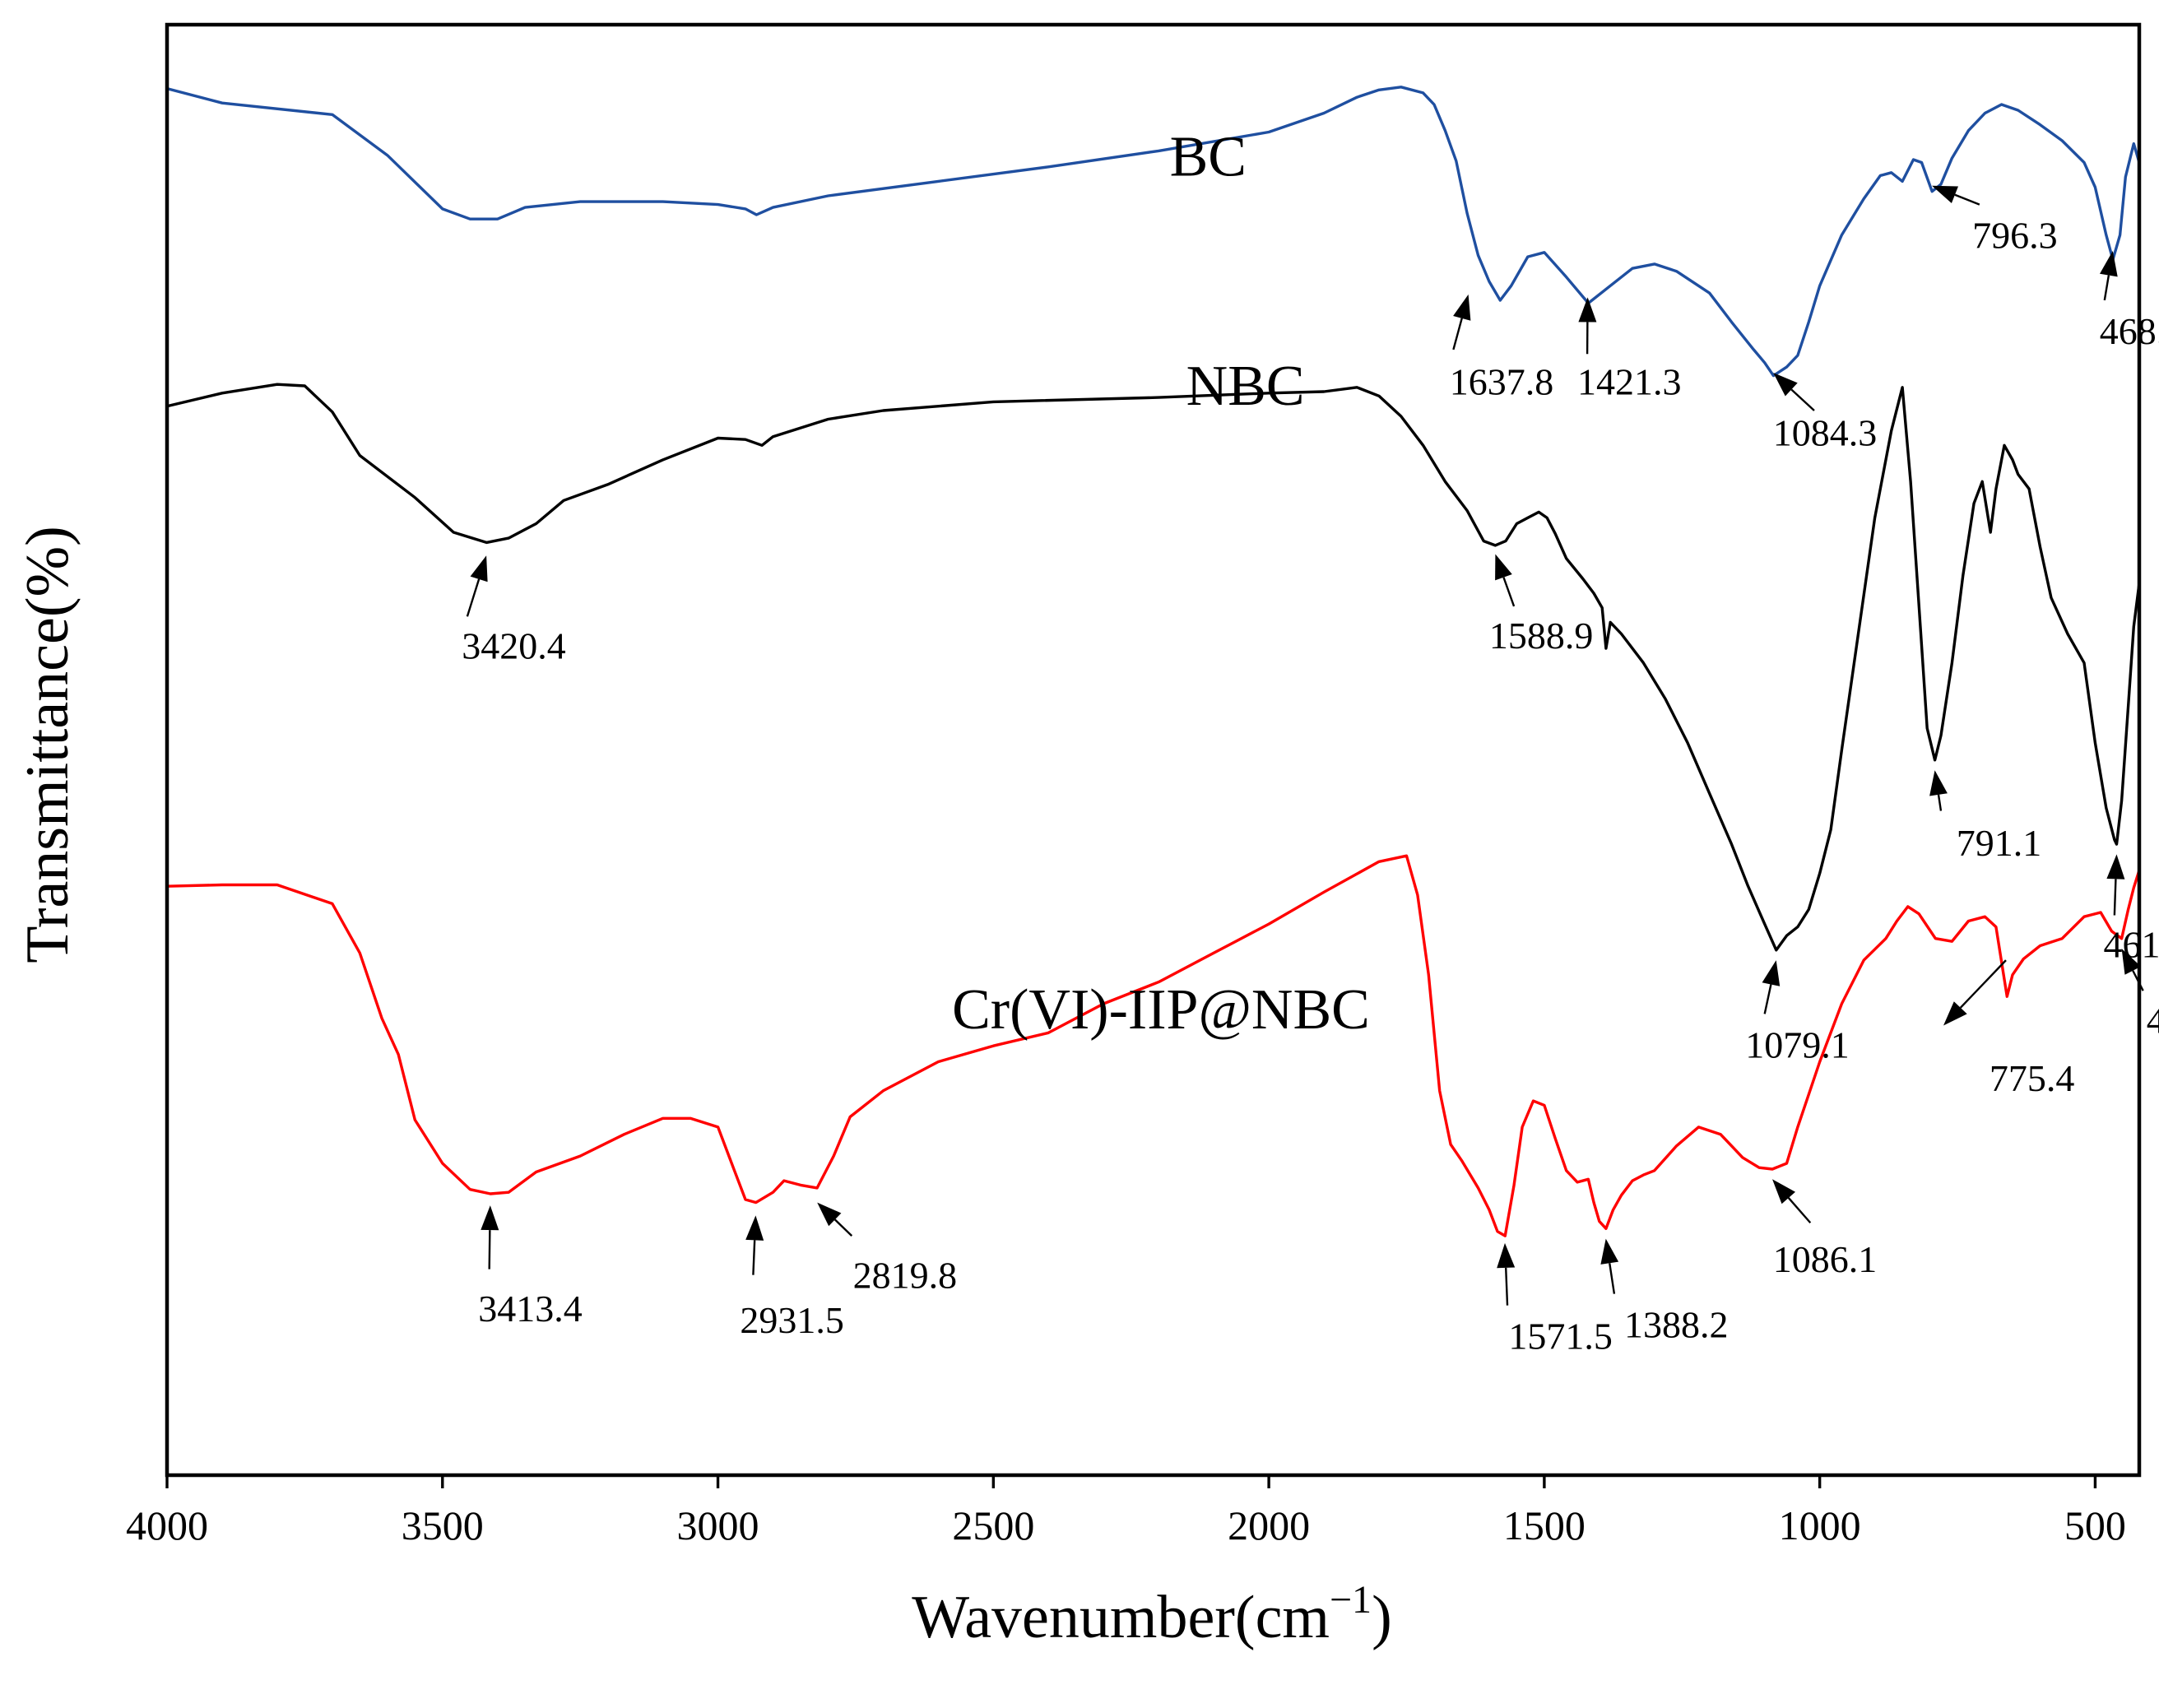  I want to click on peak-label-10: 451.9, so click(2153, 1020).